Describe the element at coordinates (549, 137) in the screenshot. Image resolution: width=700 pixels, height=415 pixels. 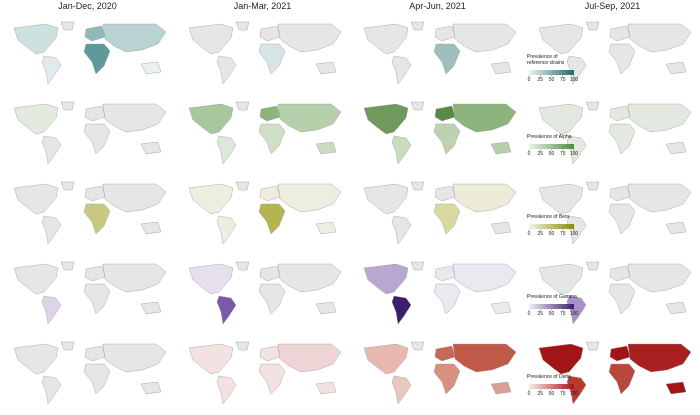
I see `legend-title: Prevalence of Alpha` at that location.